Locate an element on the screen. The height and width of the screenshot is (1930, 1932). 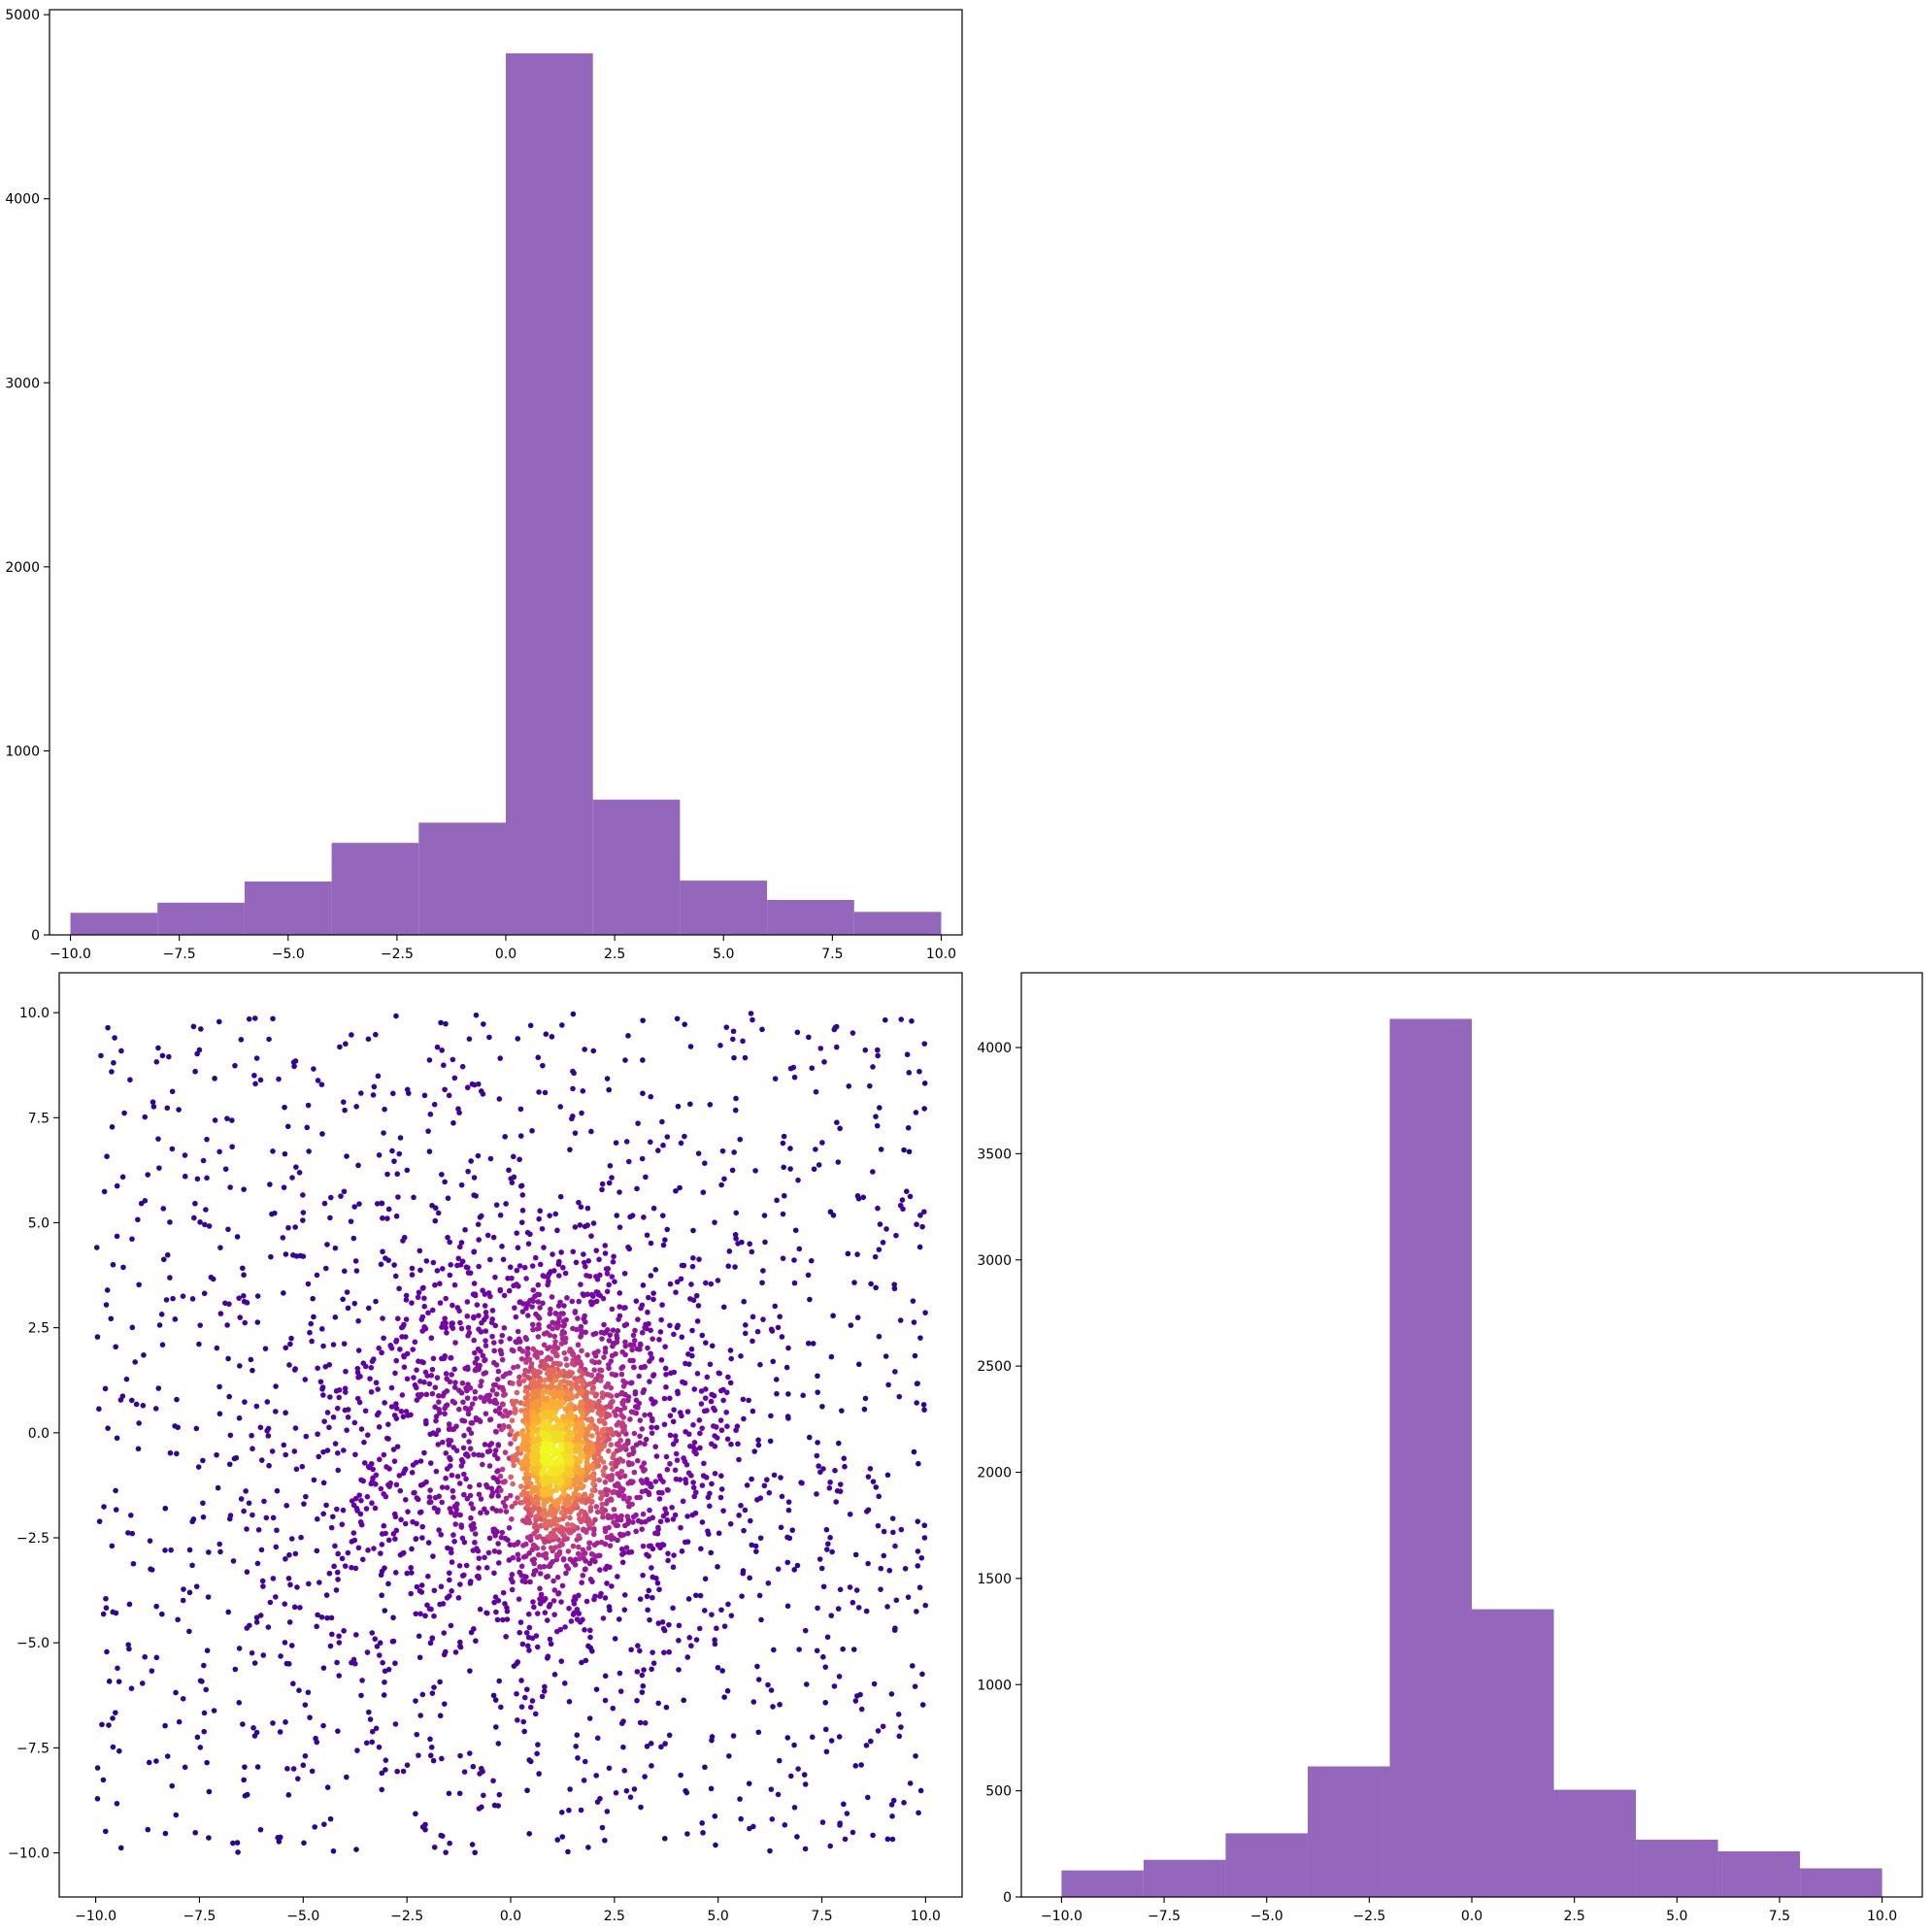
x-tick-label: 10.0 is located at coordinates (941, 954).